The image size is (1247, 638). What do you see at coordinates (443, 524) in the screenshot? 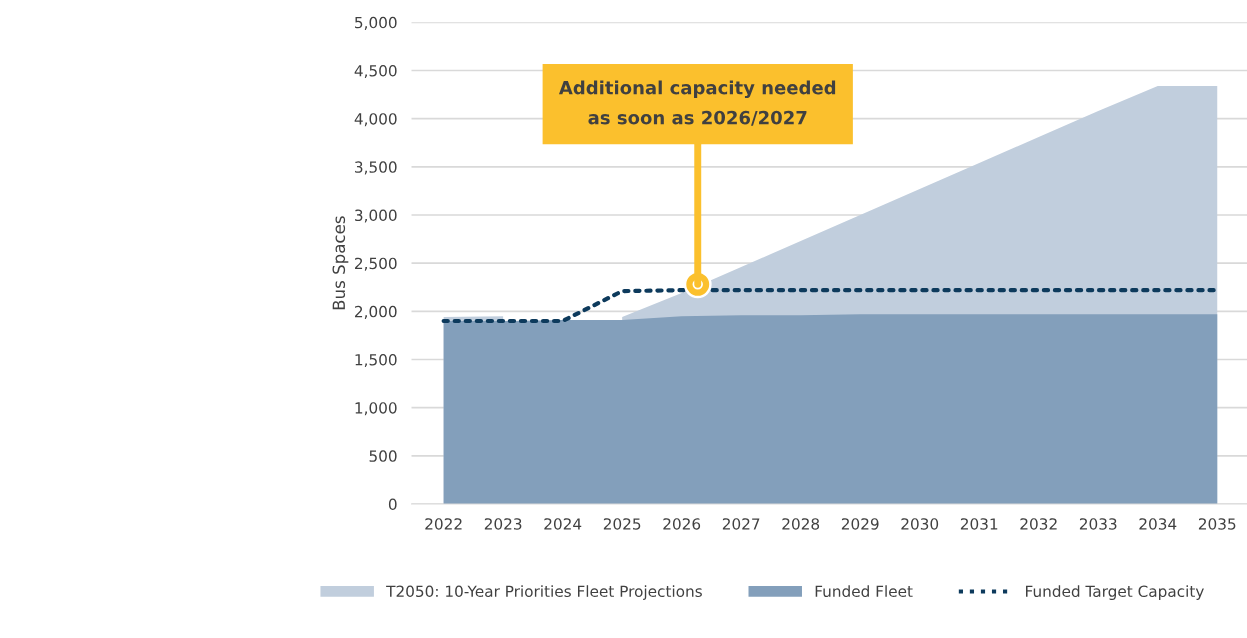
I see `x-tick-label: 2022` at bounding box center [443, 524].